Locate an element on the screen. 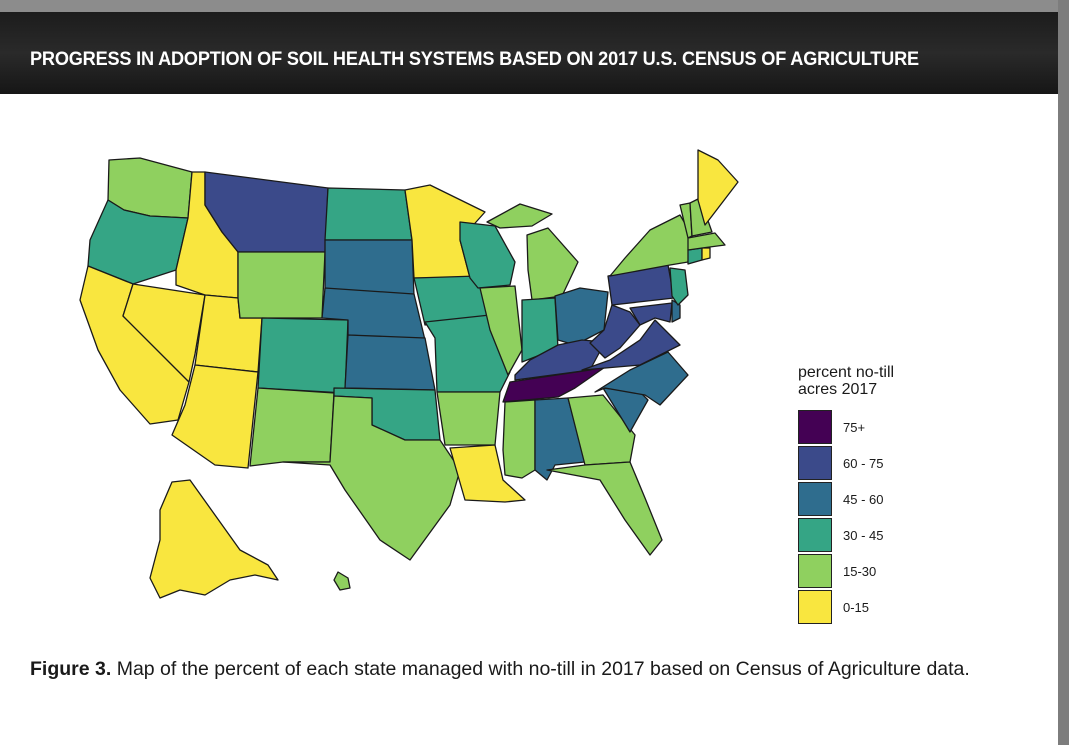  legend-title: percent no-till acres 2017 is located at coordinates (873, 381).